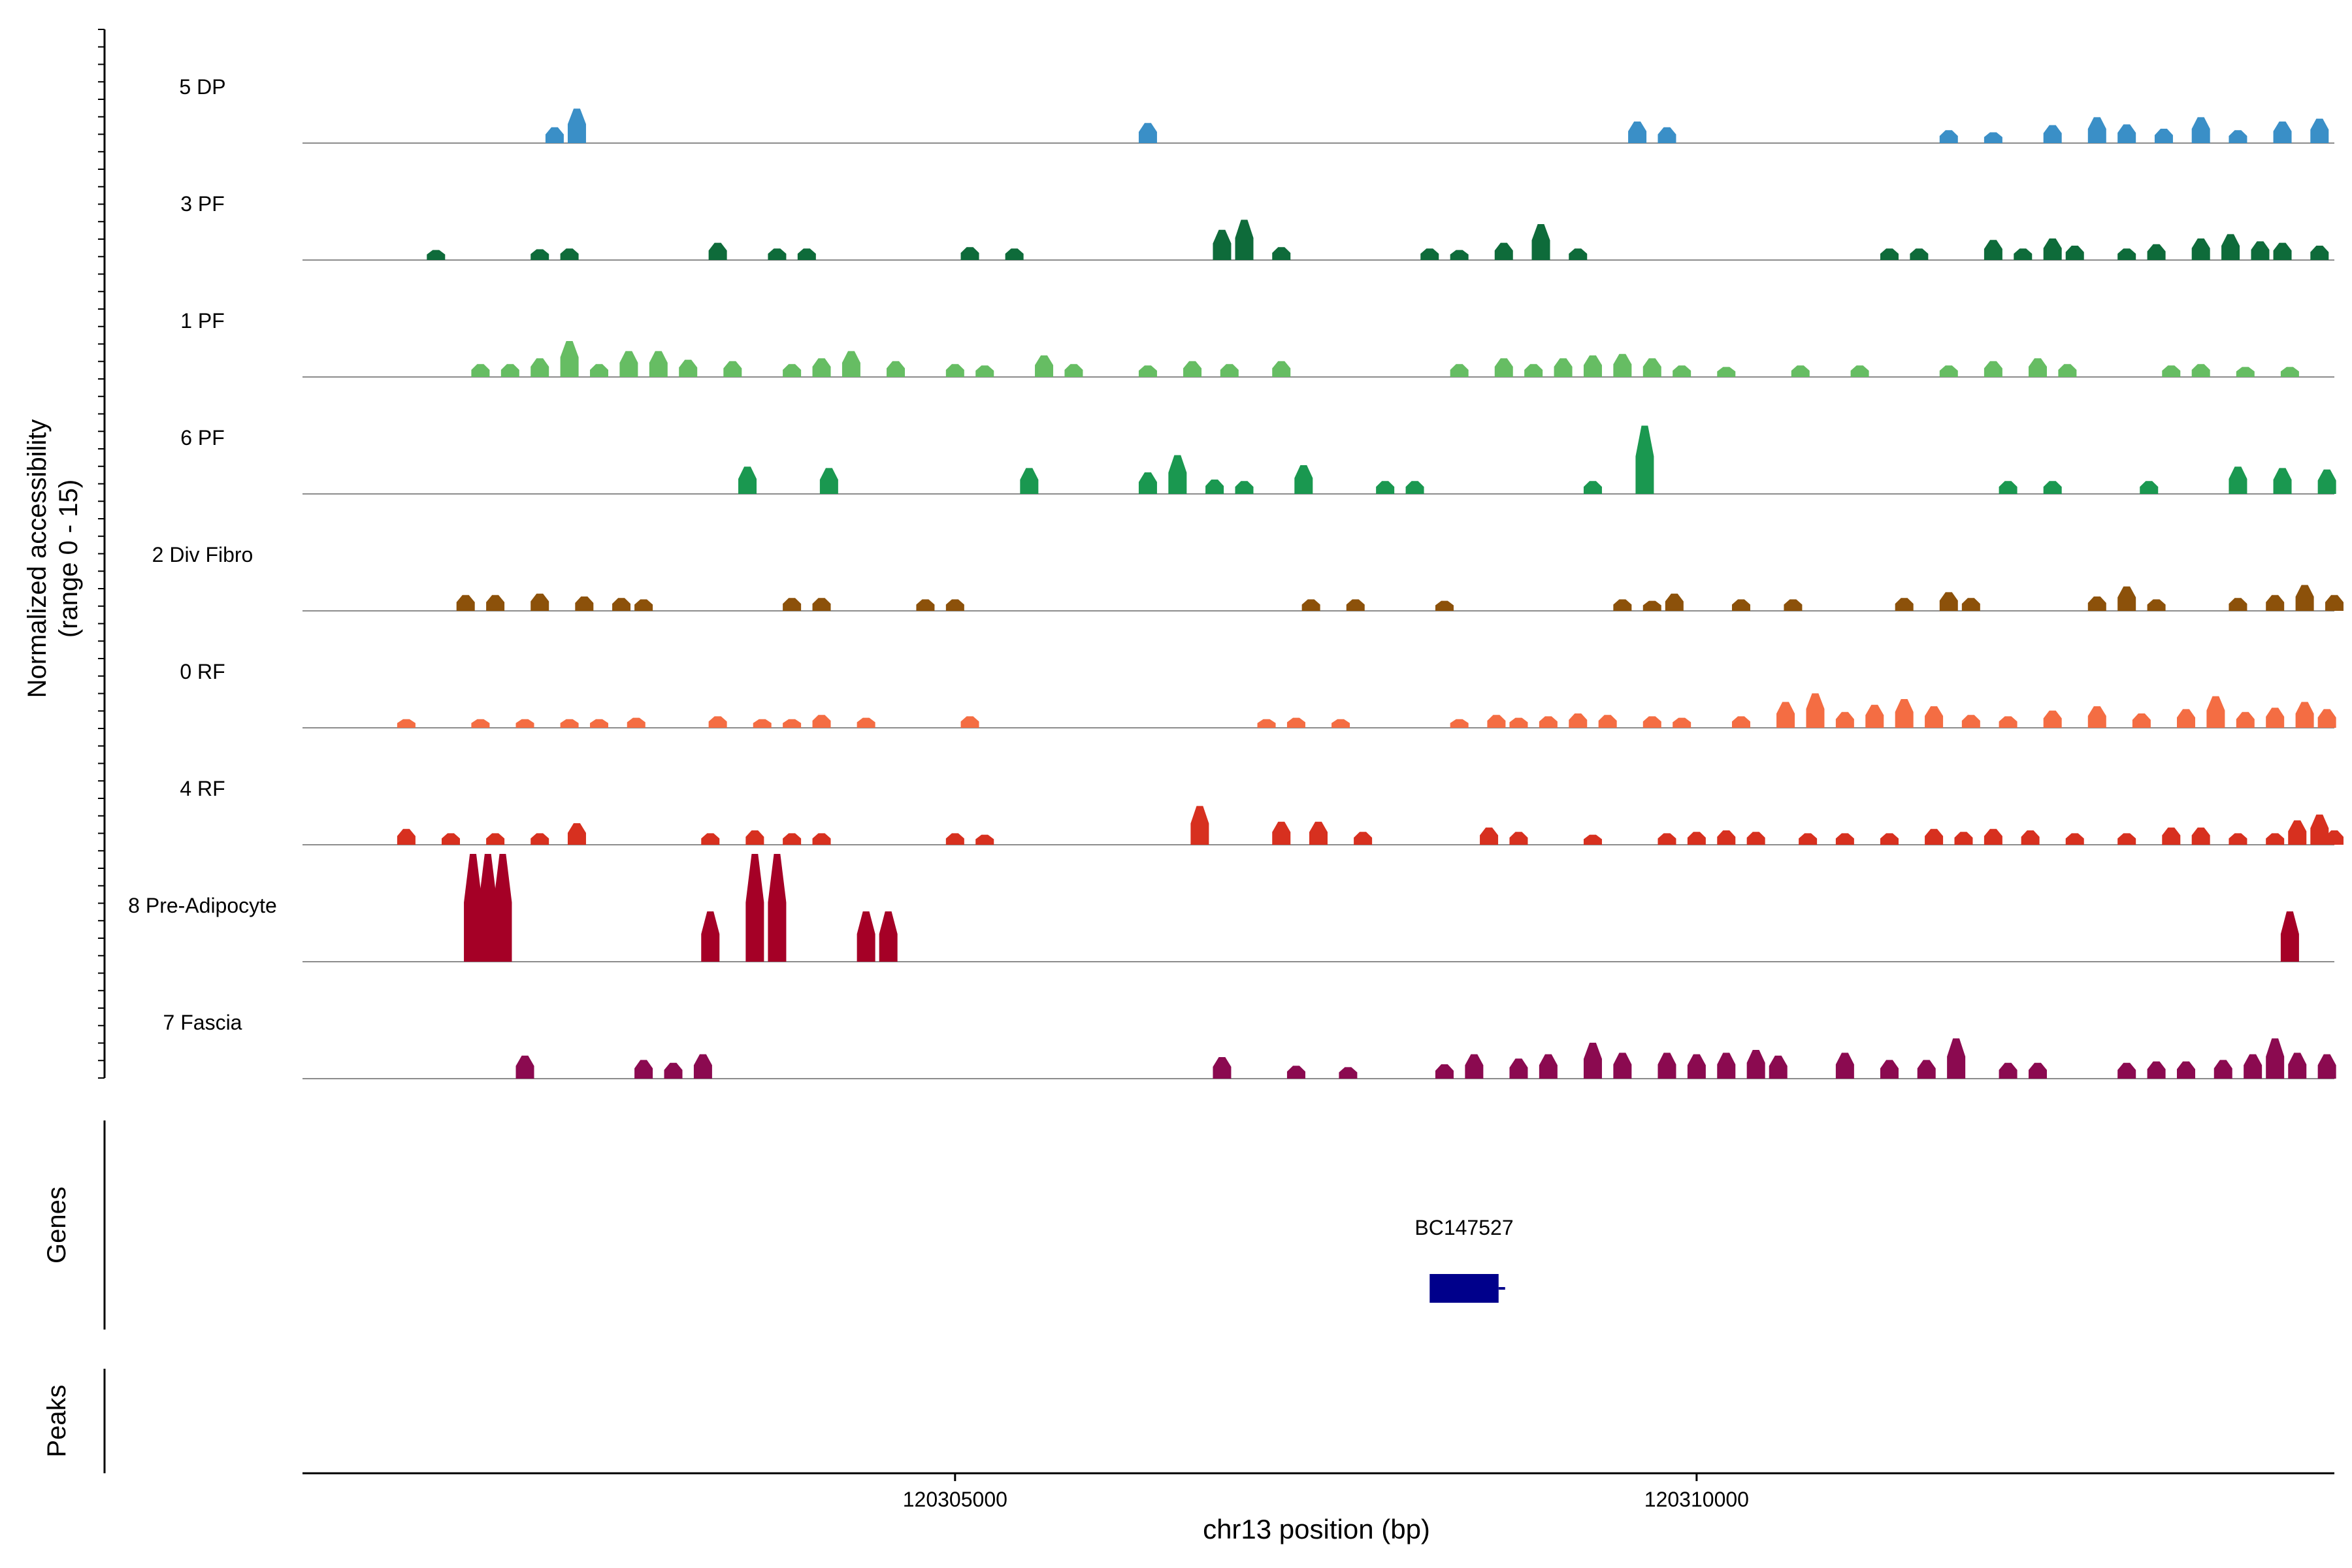 This screenshot has width=2352, height=1568. I want to click on track-label-8-pre-adipocyte: 8 Pre-Adipocyte, so click(202, 905).